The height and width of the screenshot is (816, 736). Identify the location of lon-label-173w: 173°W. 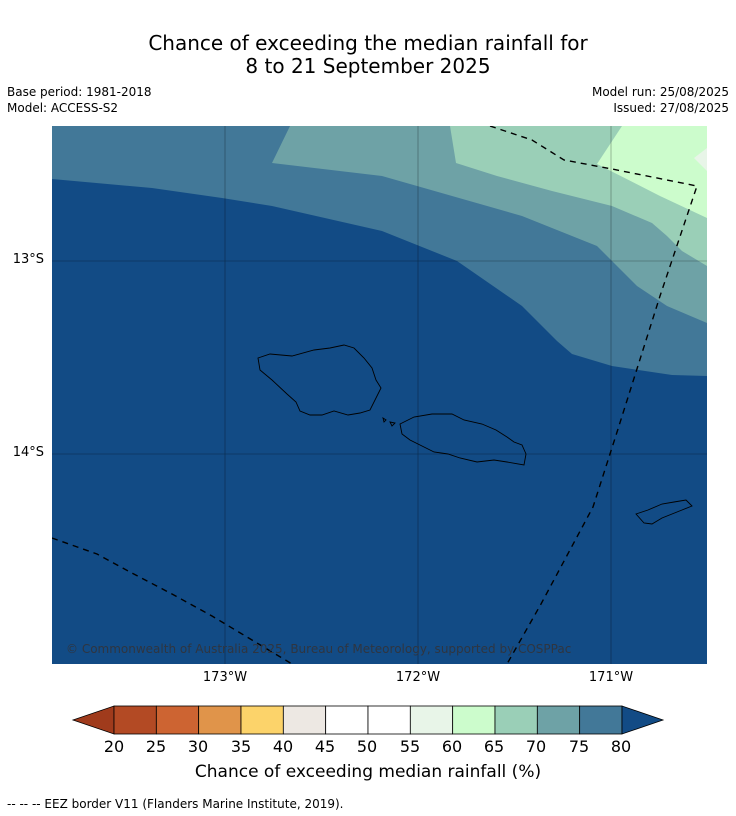
(225, 677).